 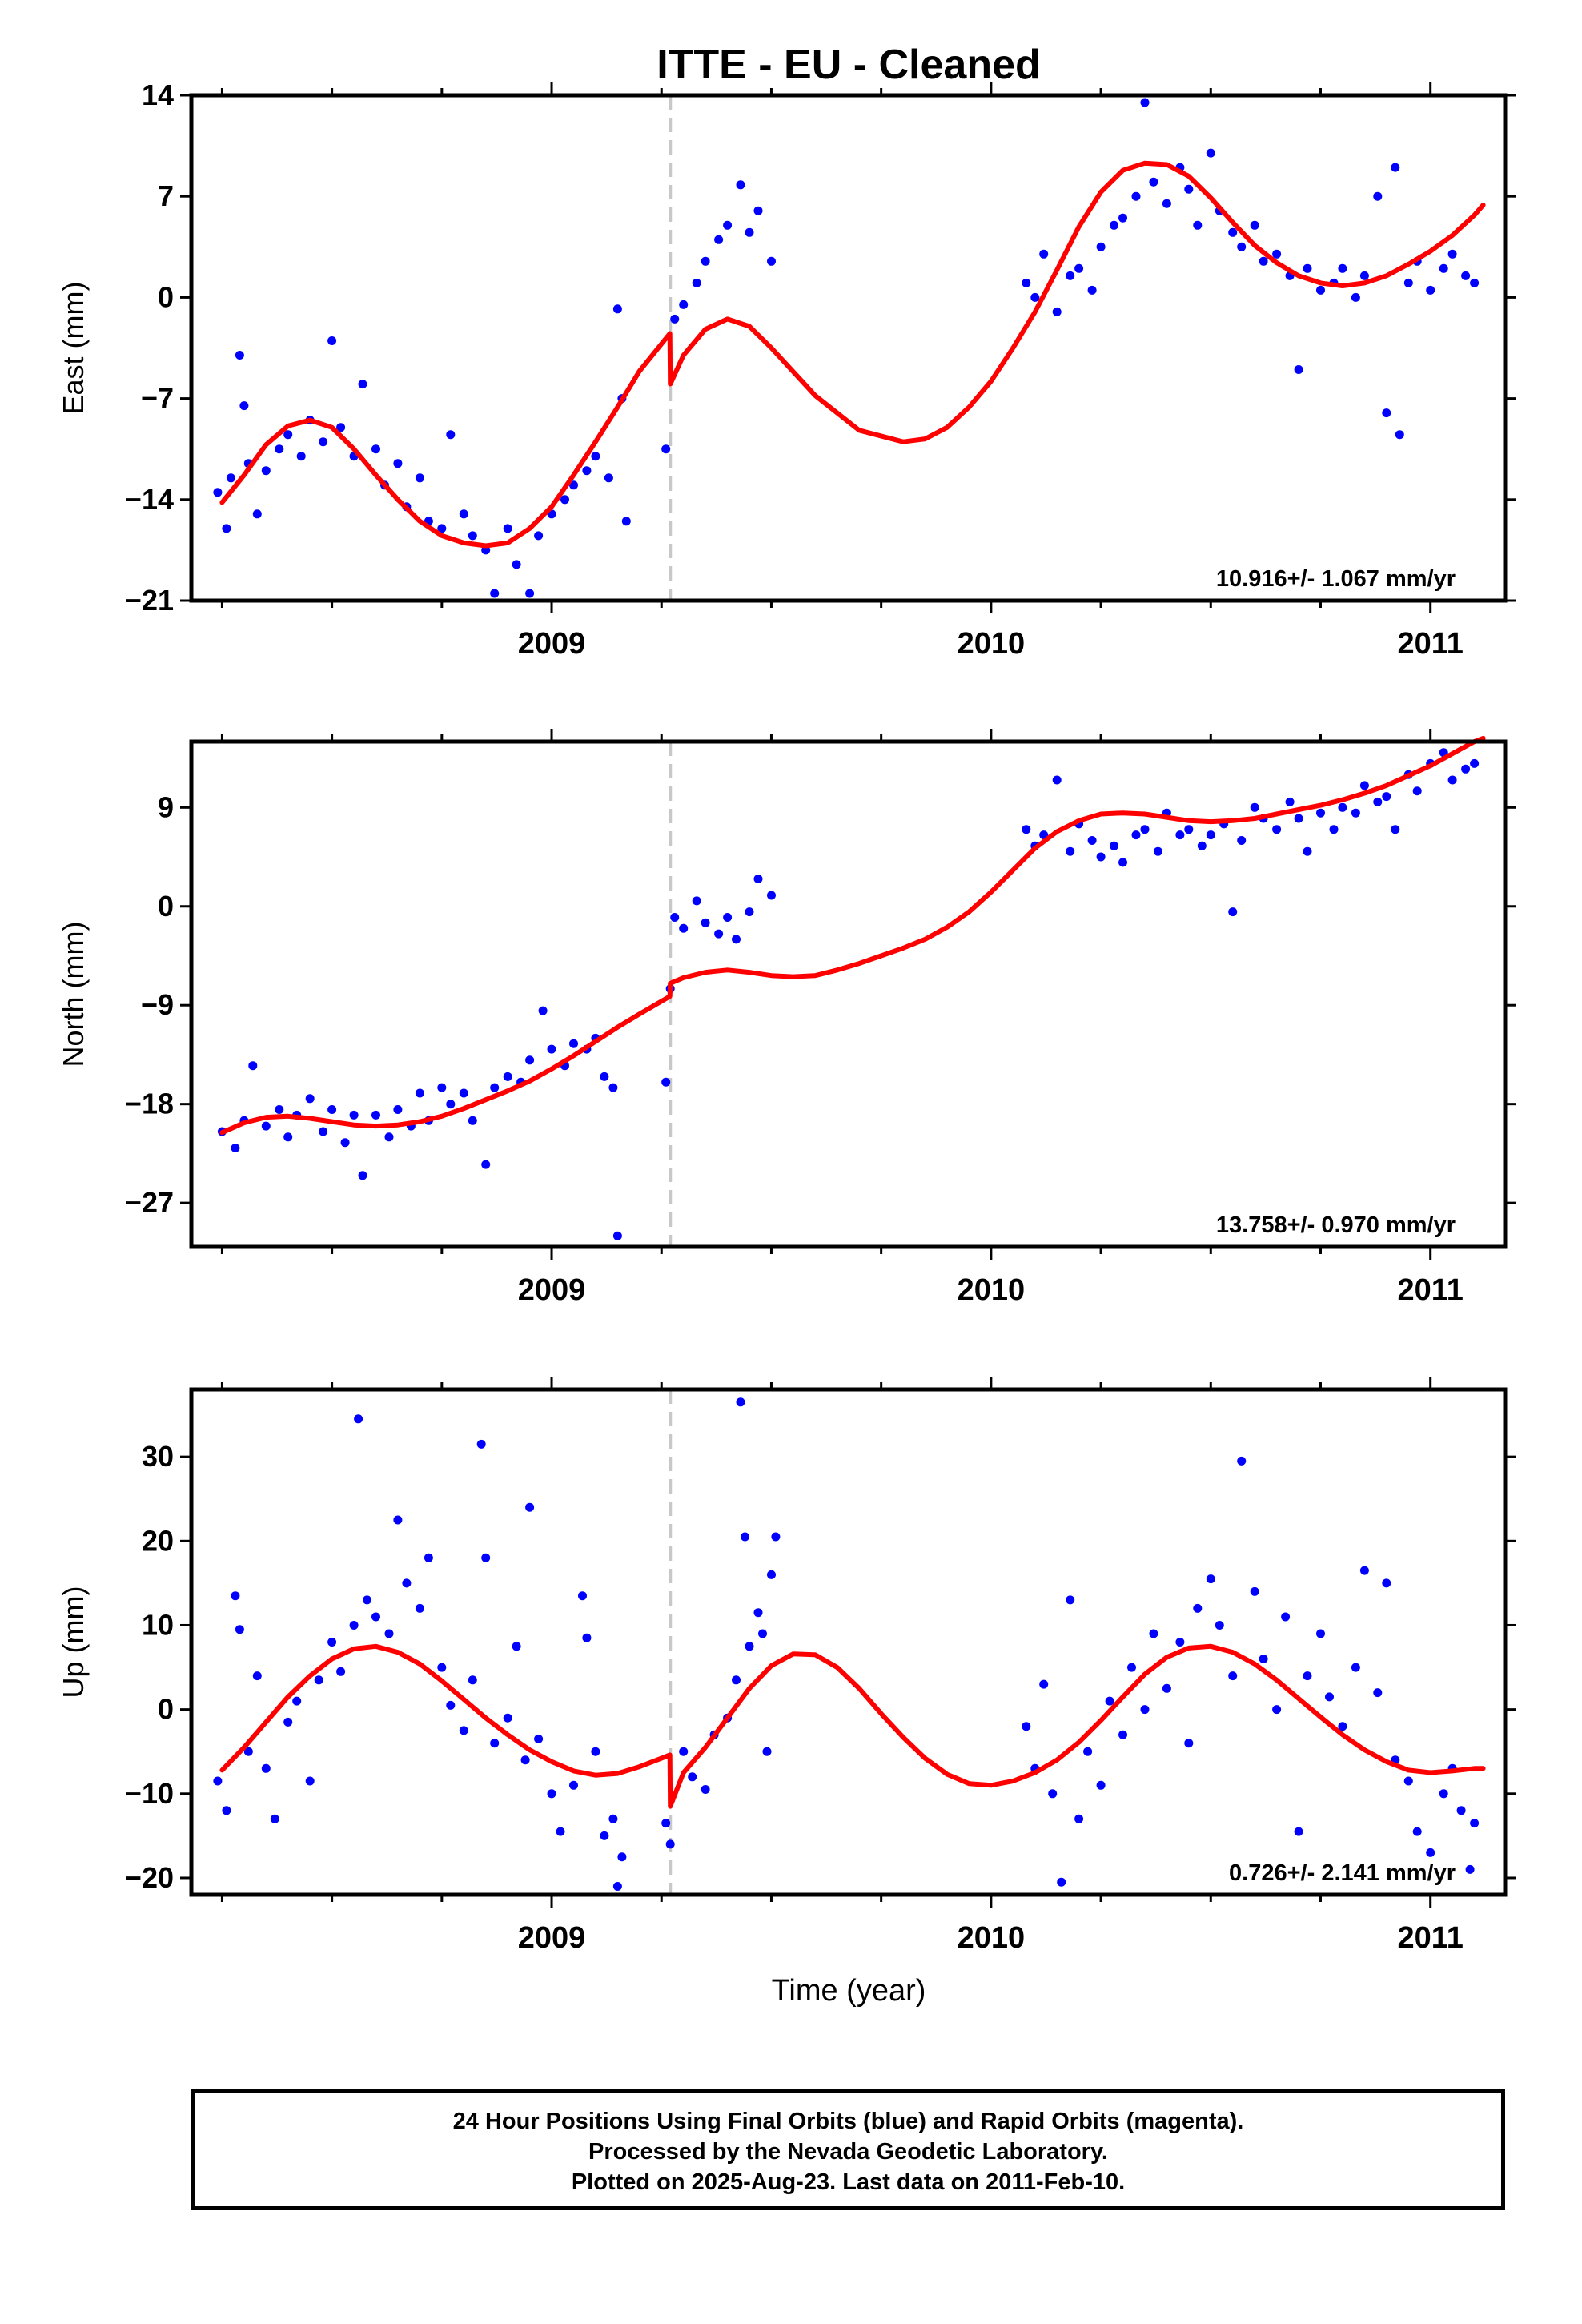 What do you see at coordinates (852, 935) in the screenshot?
I see `model-fit-curve` at bounding box center [852, 935].